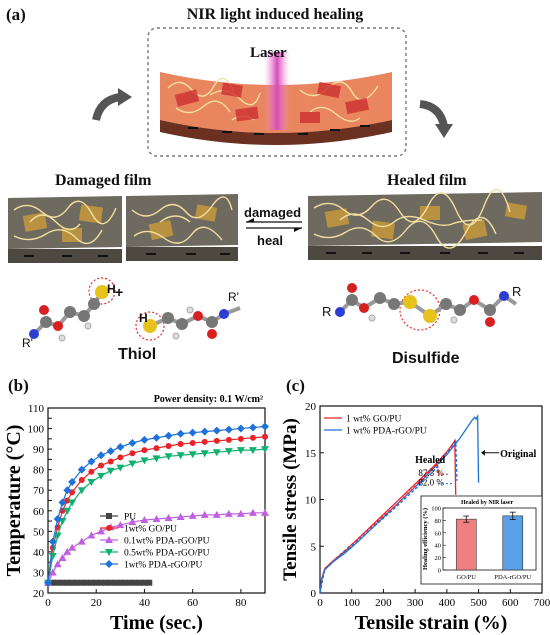 The image size is (550, 635). I want to click on x-axis-label: Tensile strain (%), so click(431, 623).